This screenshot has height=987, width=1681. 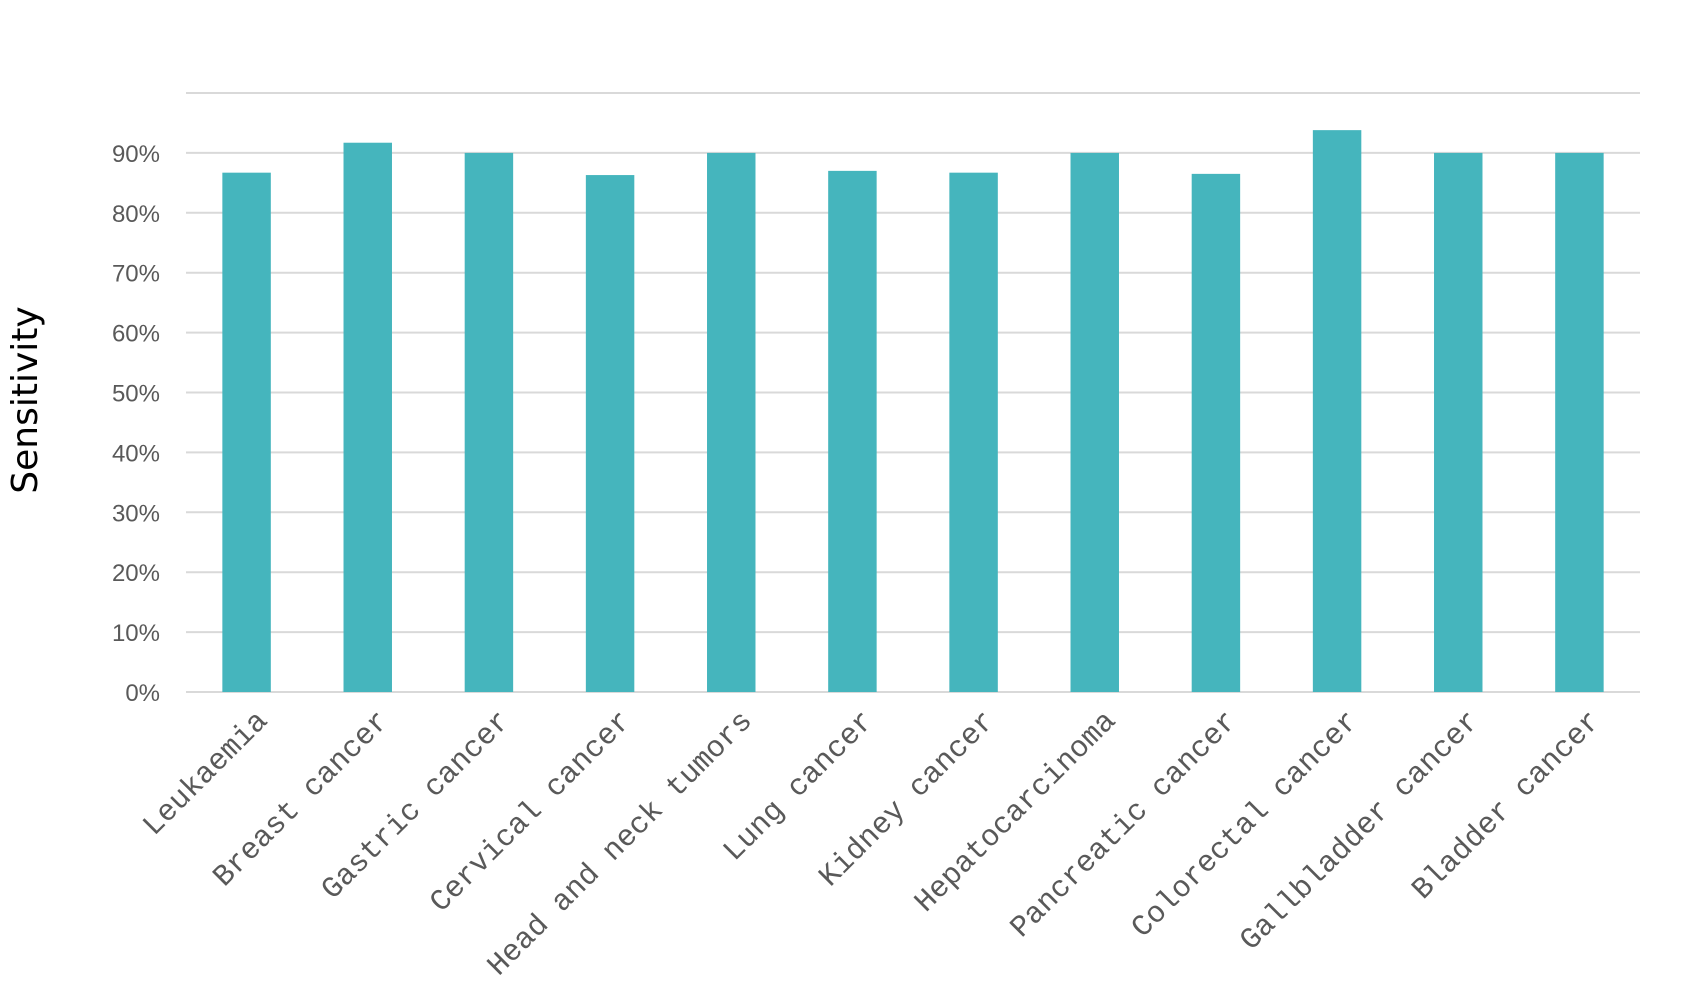 What do you see at coordinates (25, 399) in the screenshot?
I see `y-axis-label: Sensitivity` at bounding box center [25, 399].